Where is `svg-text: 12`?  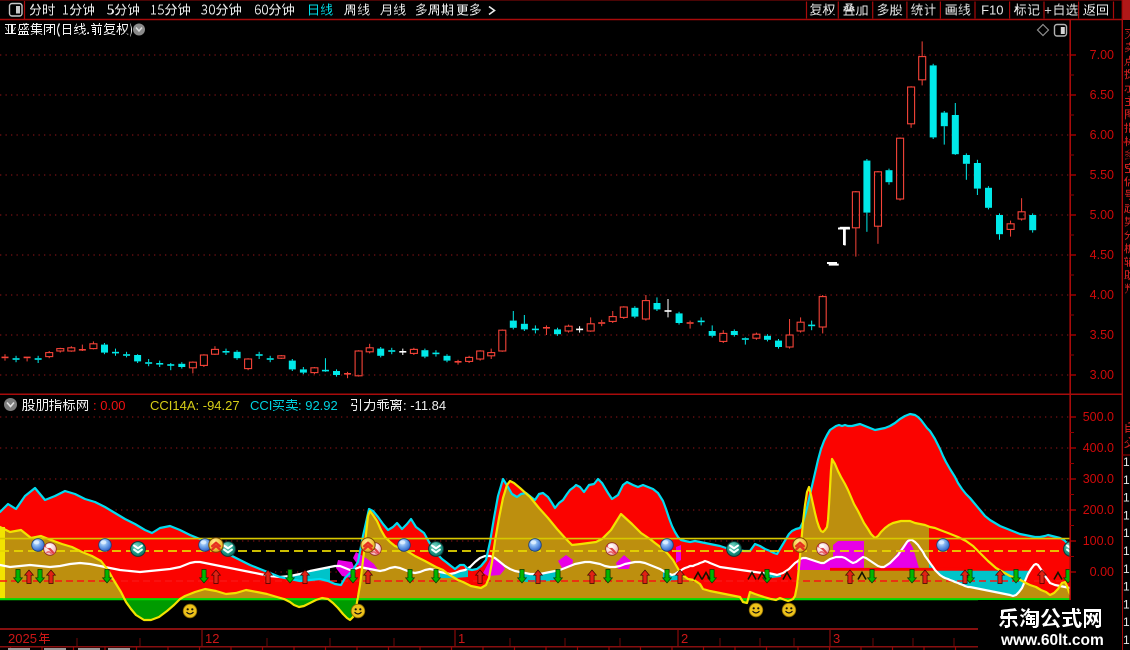 svg-text: 12 is located at coordinates (212, 638).